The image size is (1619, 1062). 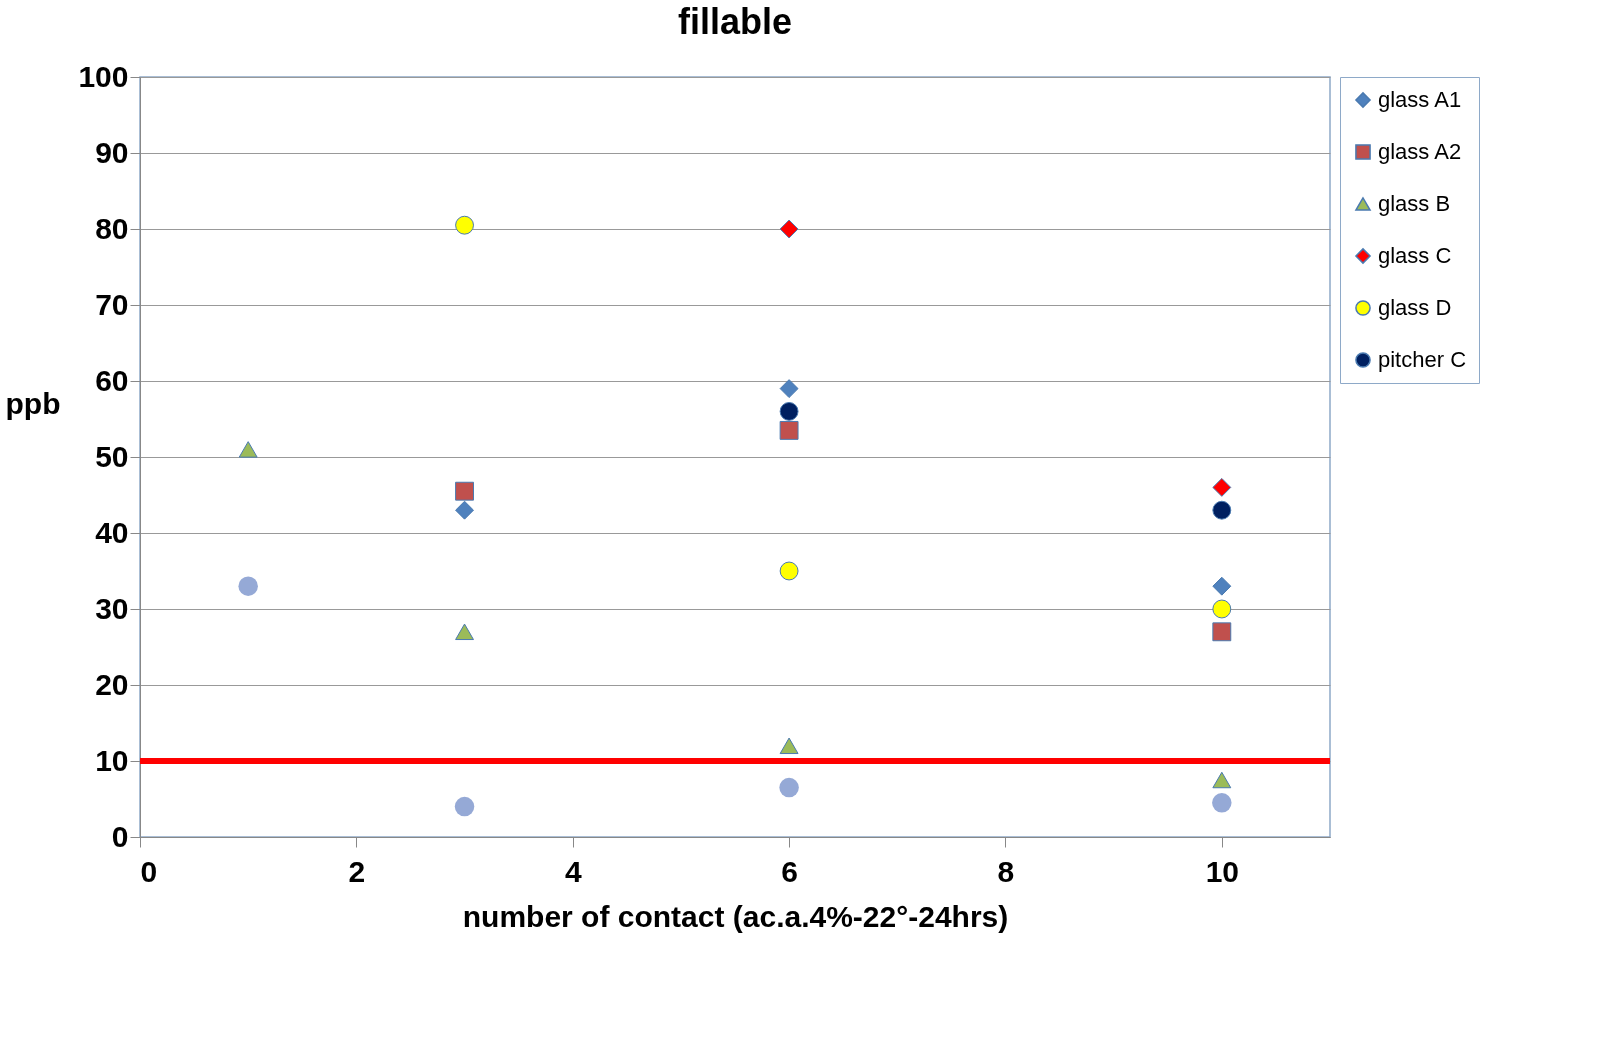 I want to click on chart-title: fillable, so click(x=735, y=21).